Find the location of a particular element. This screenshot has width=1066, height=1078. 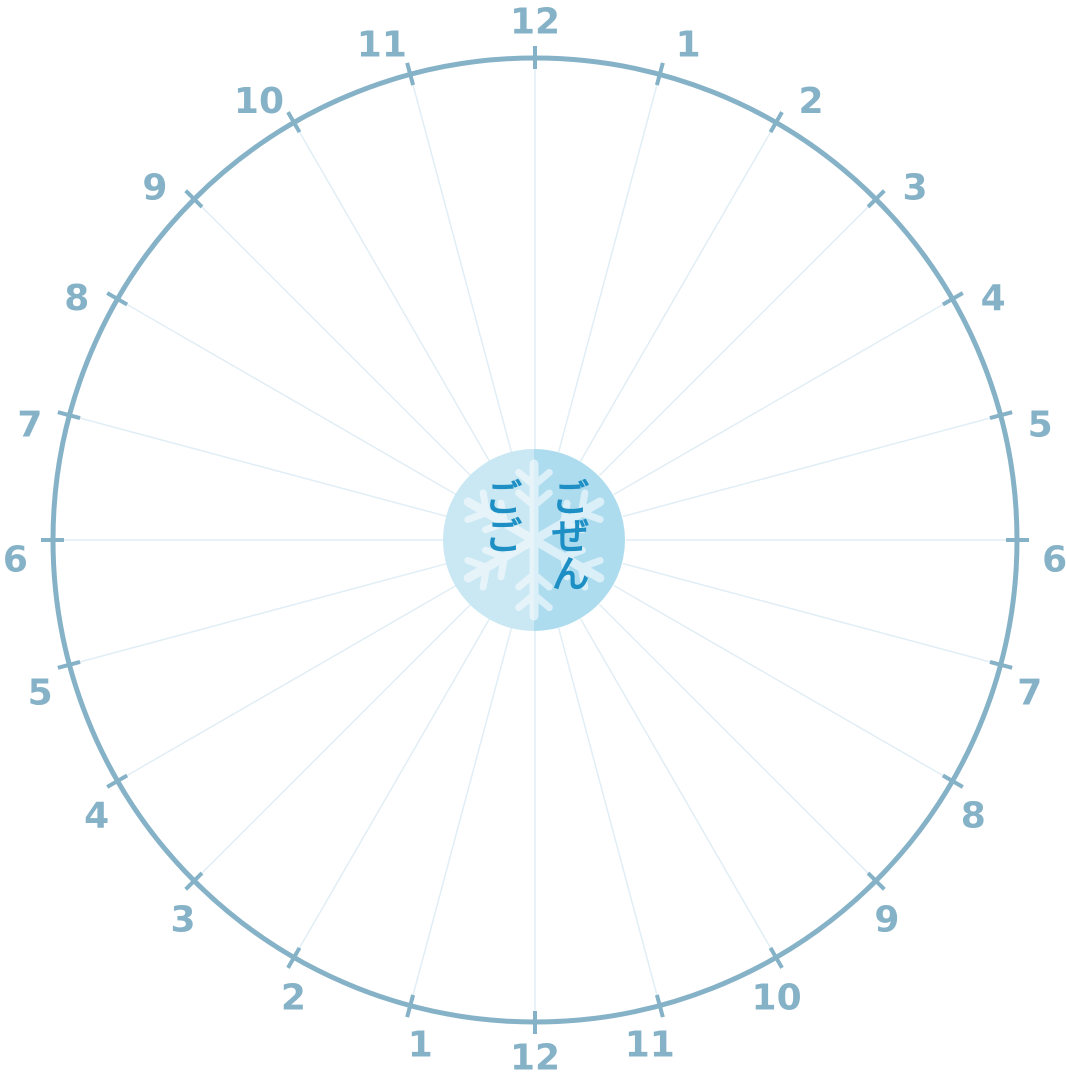

pm-label: ごご is located at coordinates (500, 516).